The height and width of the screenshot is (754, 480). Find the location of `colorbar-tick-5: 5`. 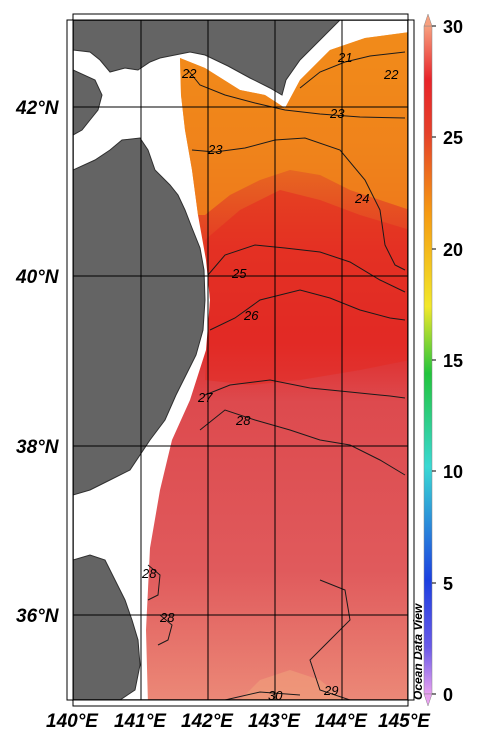

colorbar-tick-5: 5 is located at coordinates (448, 584).